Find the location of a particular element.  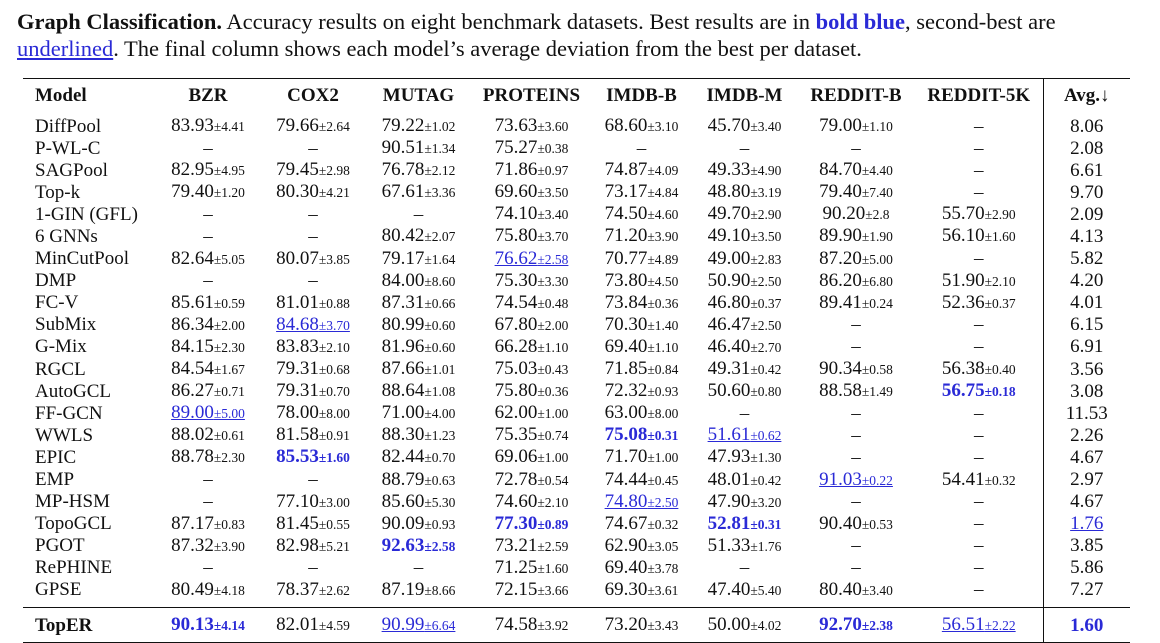

cell-std: ±3.90 is located at coordinates (229, 546).